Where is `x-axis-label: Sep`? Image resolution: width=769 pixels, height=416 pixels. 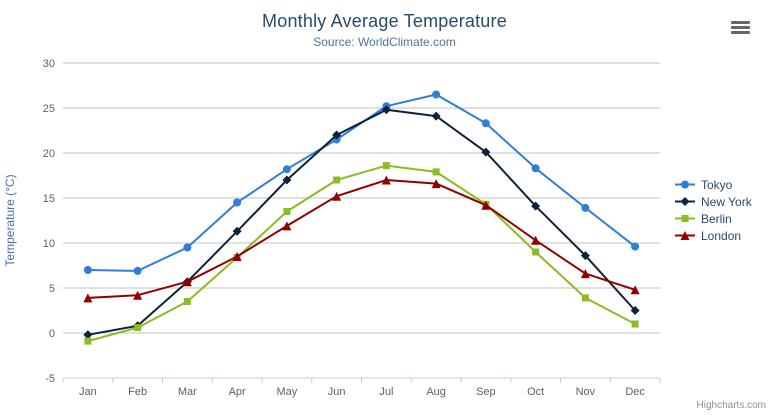
x-axis-label: Sep is located at coordinates (486, 392).